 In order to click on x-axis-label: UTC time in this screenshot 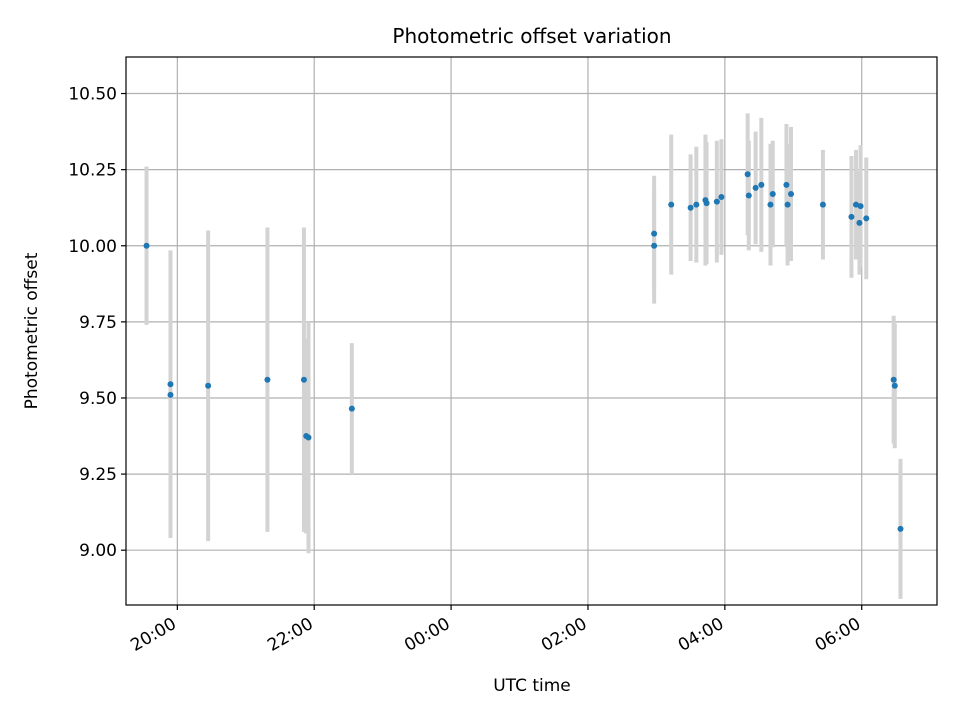, I will do `click(532, 686)`.